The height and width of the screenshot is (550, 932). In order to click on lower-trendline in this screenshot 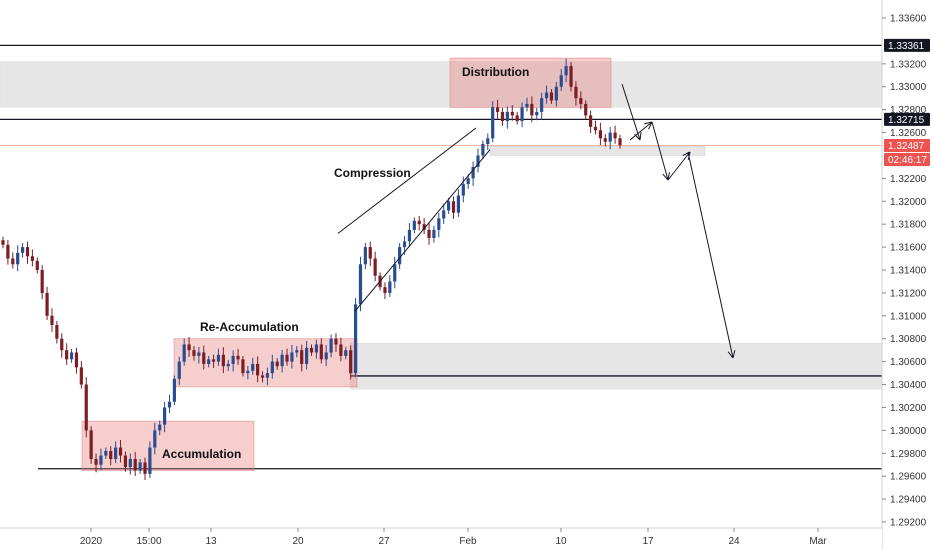, I will do `click(422, 230)`.